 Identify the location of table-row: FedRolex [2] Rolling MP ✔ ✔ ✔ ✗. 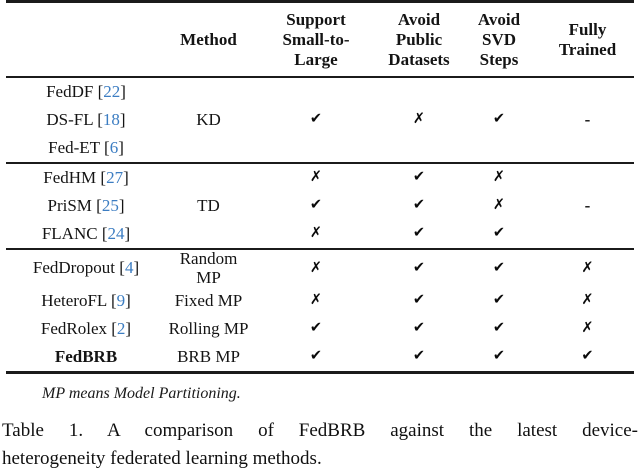
(320, 329).